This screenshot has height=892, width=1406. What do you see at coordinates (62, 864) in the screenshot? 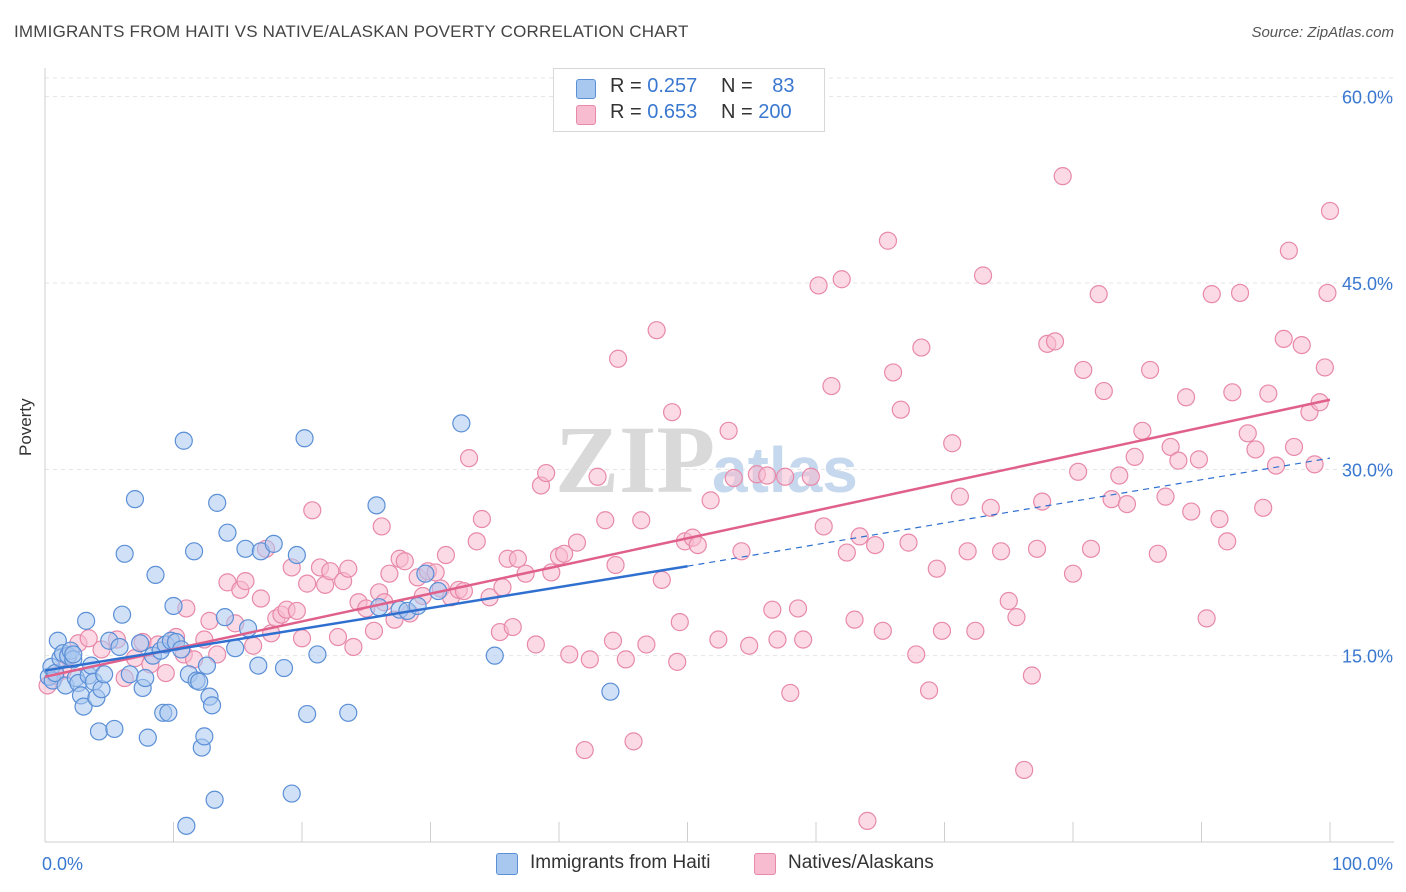
I see `x-tick-label-min: 0.0%` at bounding box center [62, 864].